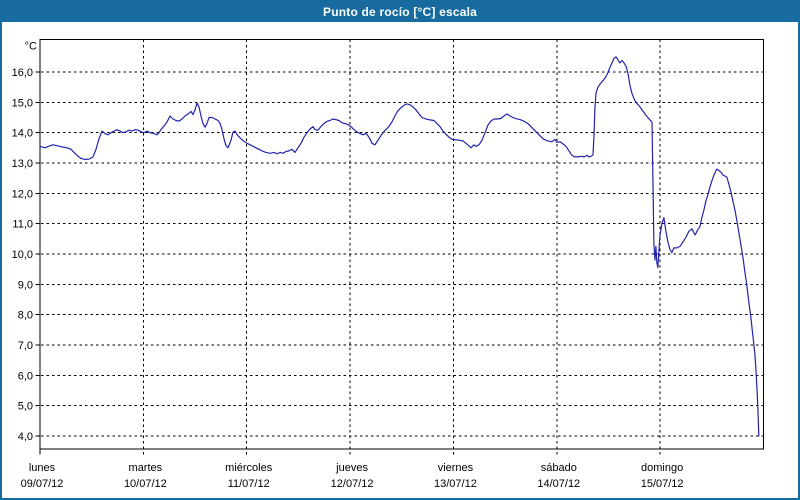 This screenshot has width=800, height=500. Describe the element at coordinates (559, 468) in the screenshot. I see `x-day-label: sábado` at that location.